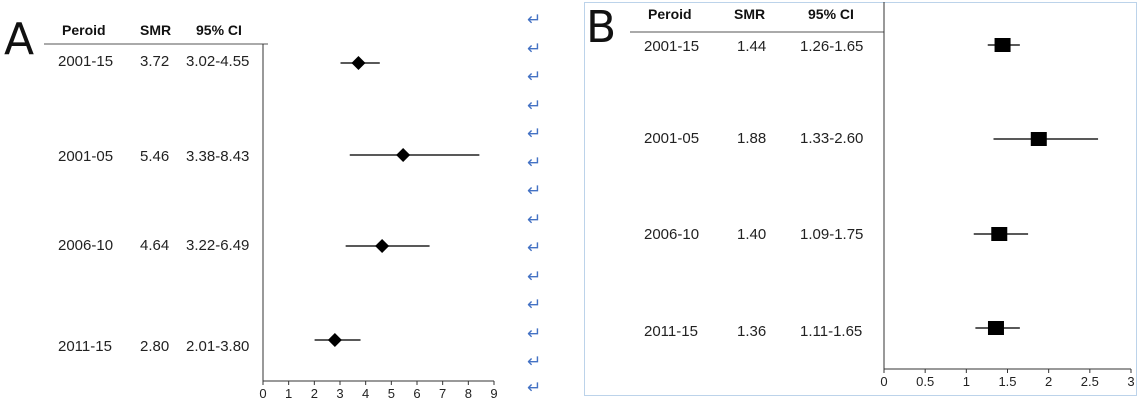 This screenshot has height=401, width=1142. What do you see at coordinates (155, 245) in the screenshot?
I see `panel-a-row-smr: 4.64` at bounding box center [155, 245].